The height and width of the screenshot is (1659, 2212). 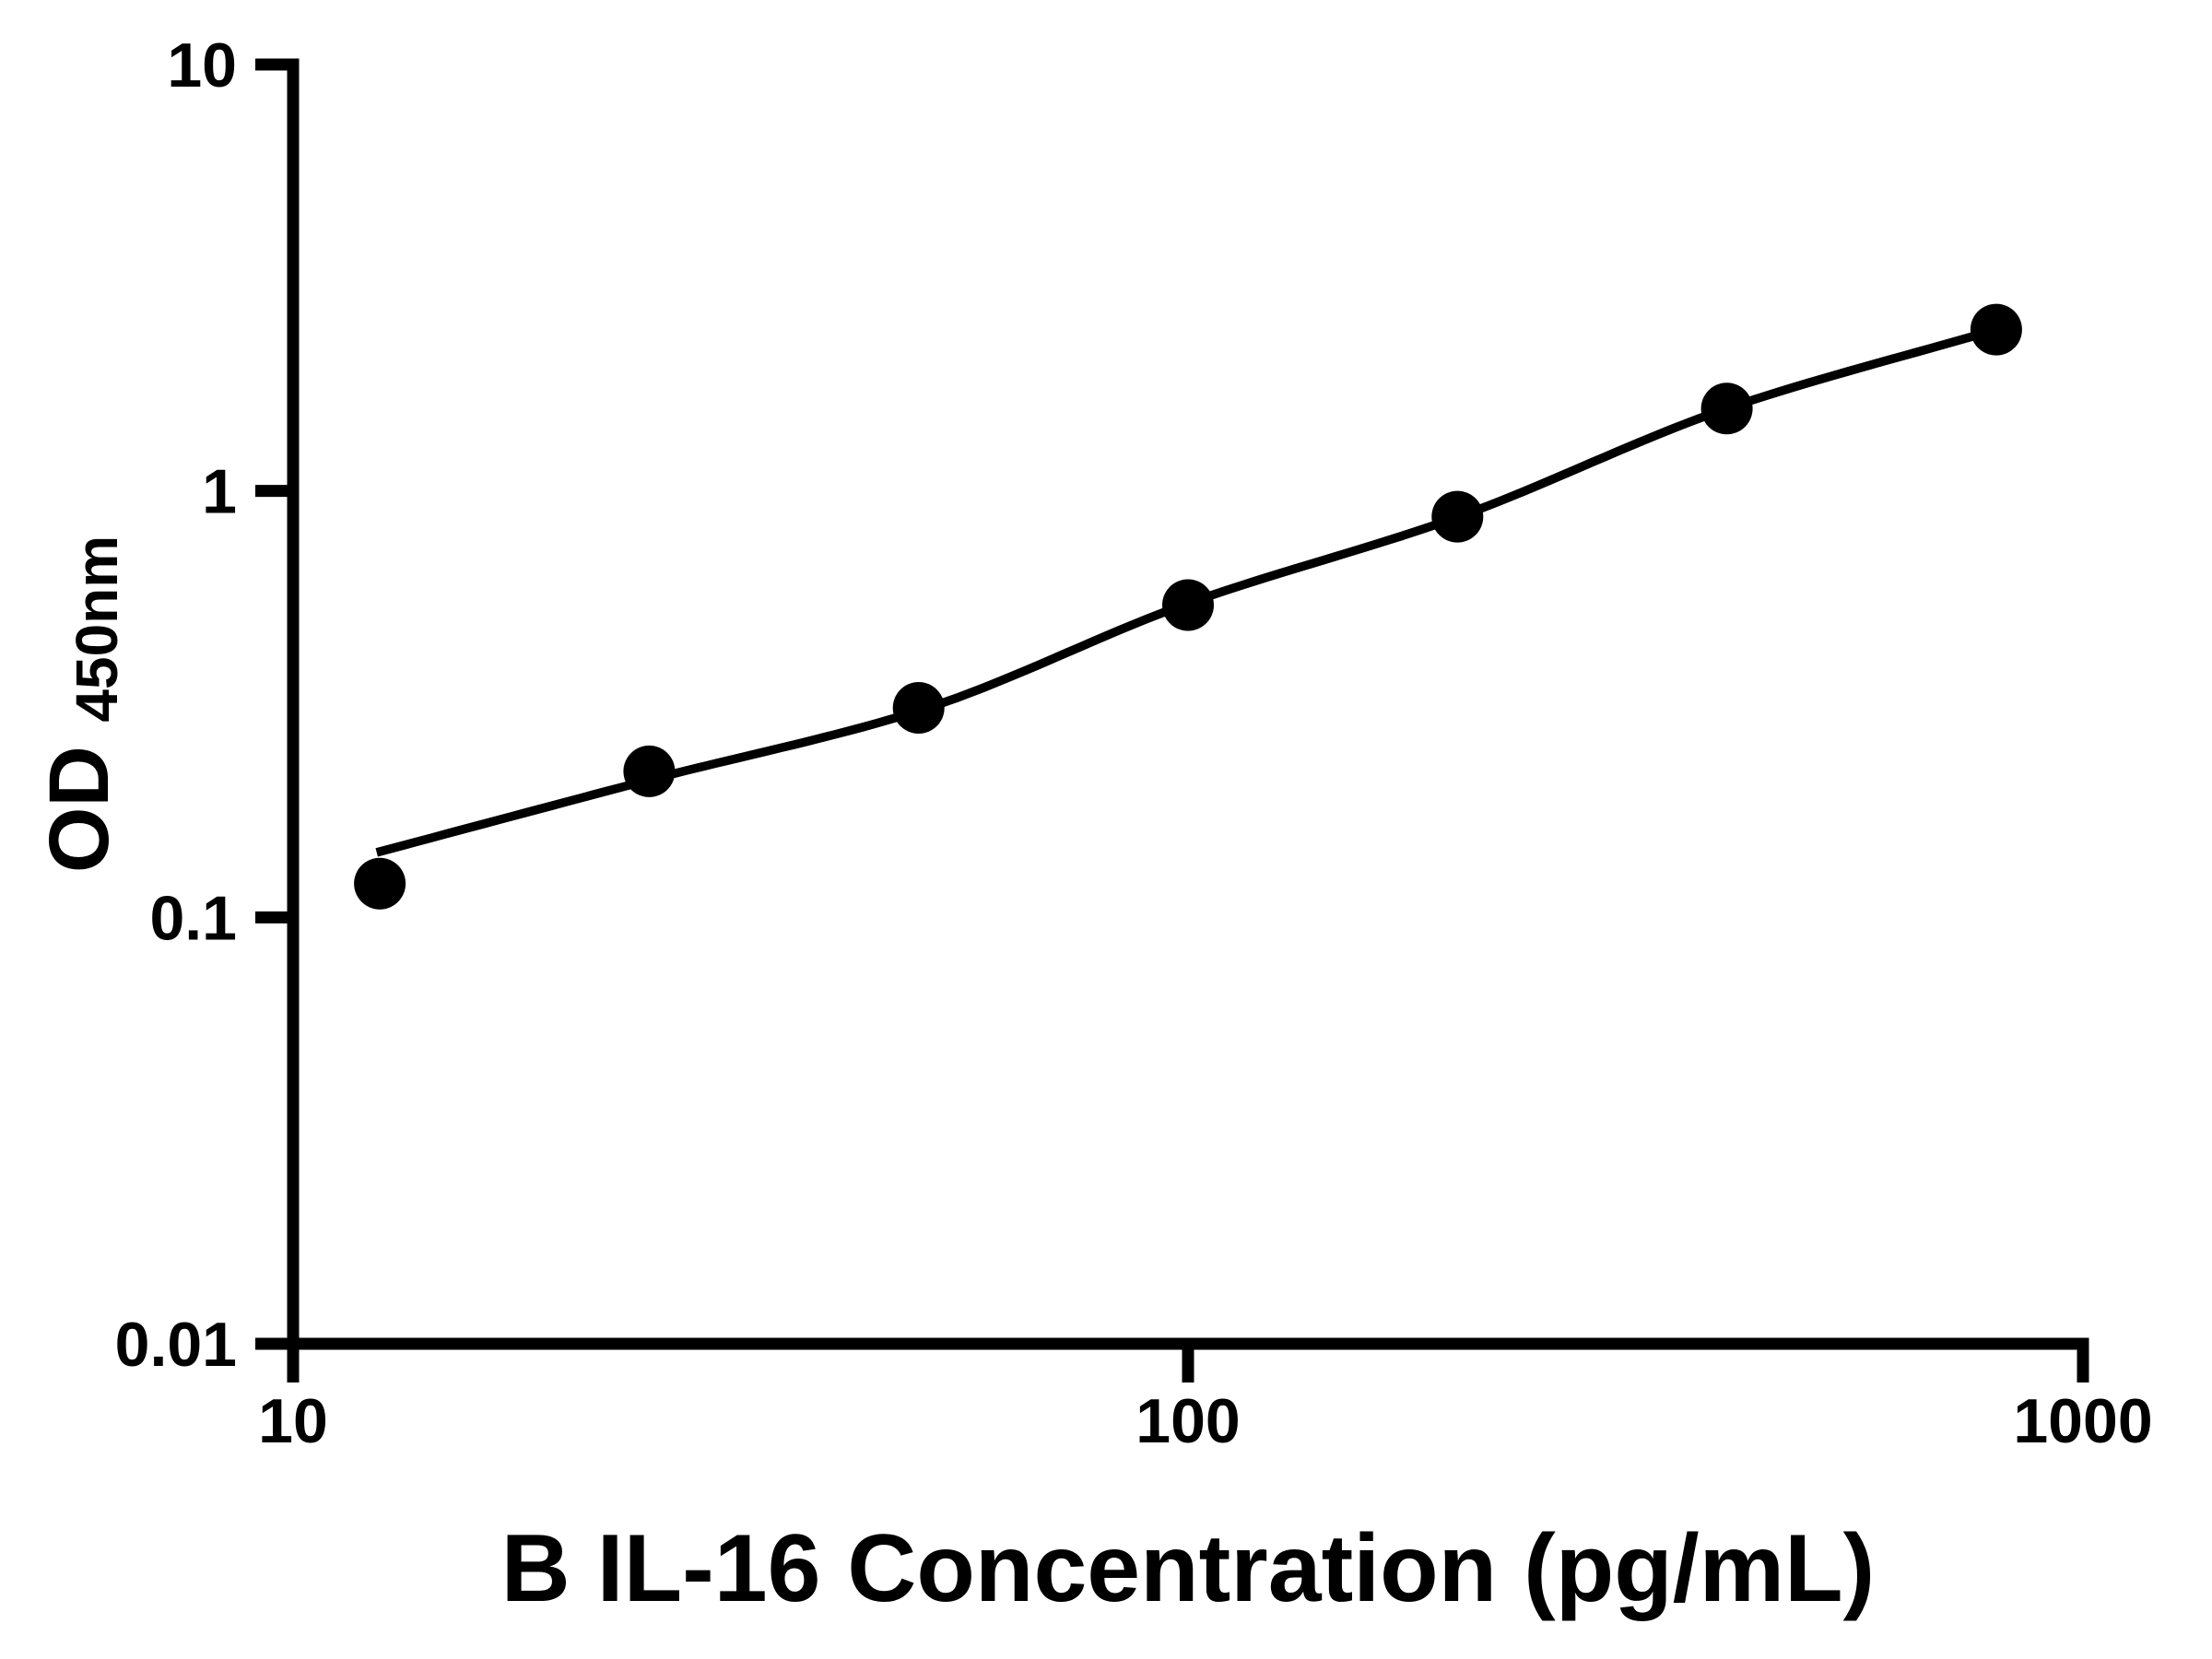 I want to click on y-axis-title-sub: 450nm, so click(x=97, y=629).